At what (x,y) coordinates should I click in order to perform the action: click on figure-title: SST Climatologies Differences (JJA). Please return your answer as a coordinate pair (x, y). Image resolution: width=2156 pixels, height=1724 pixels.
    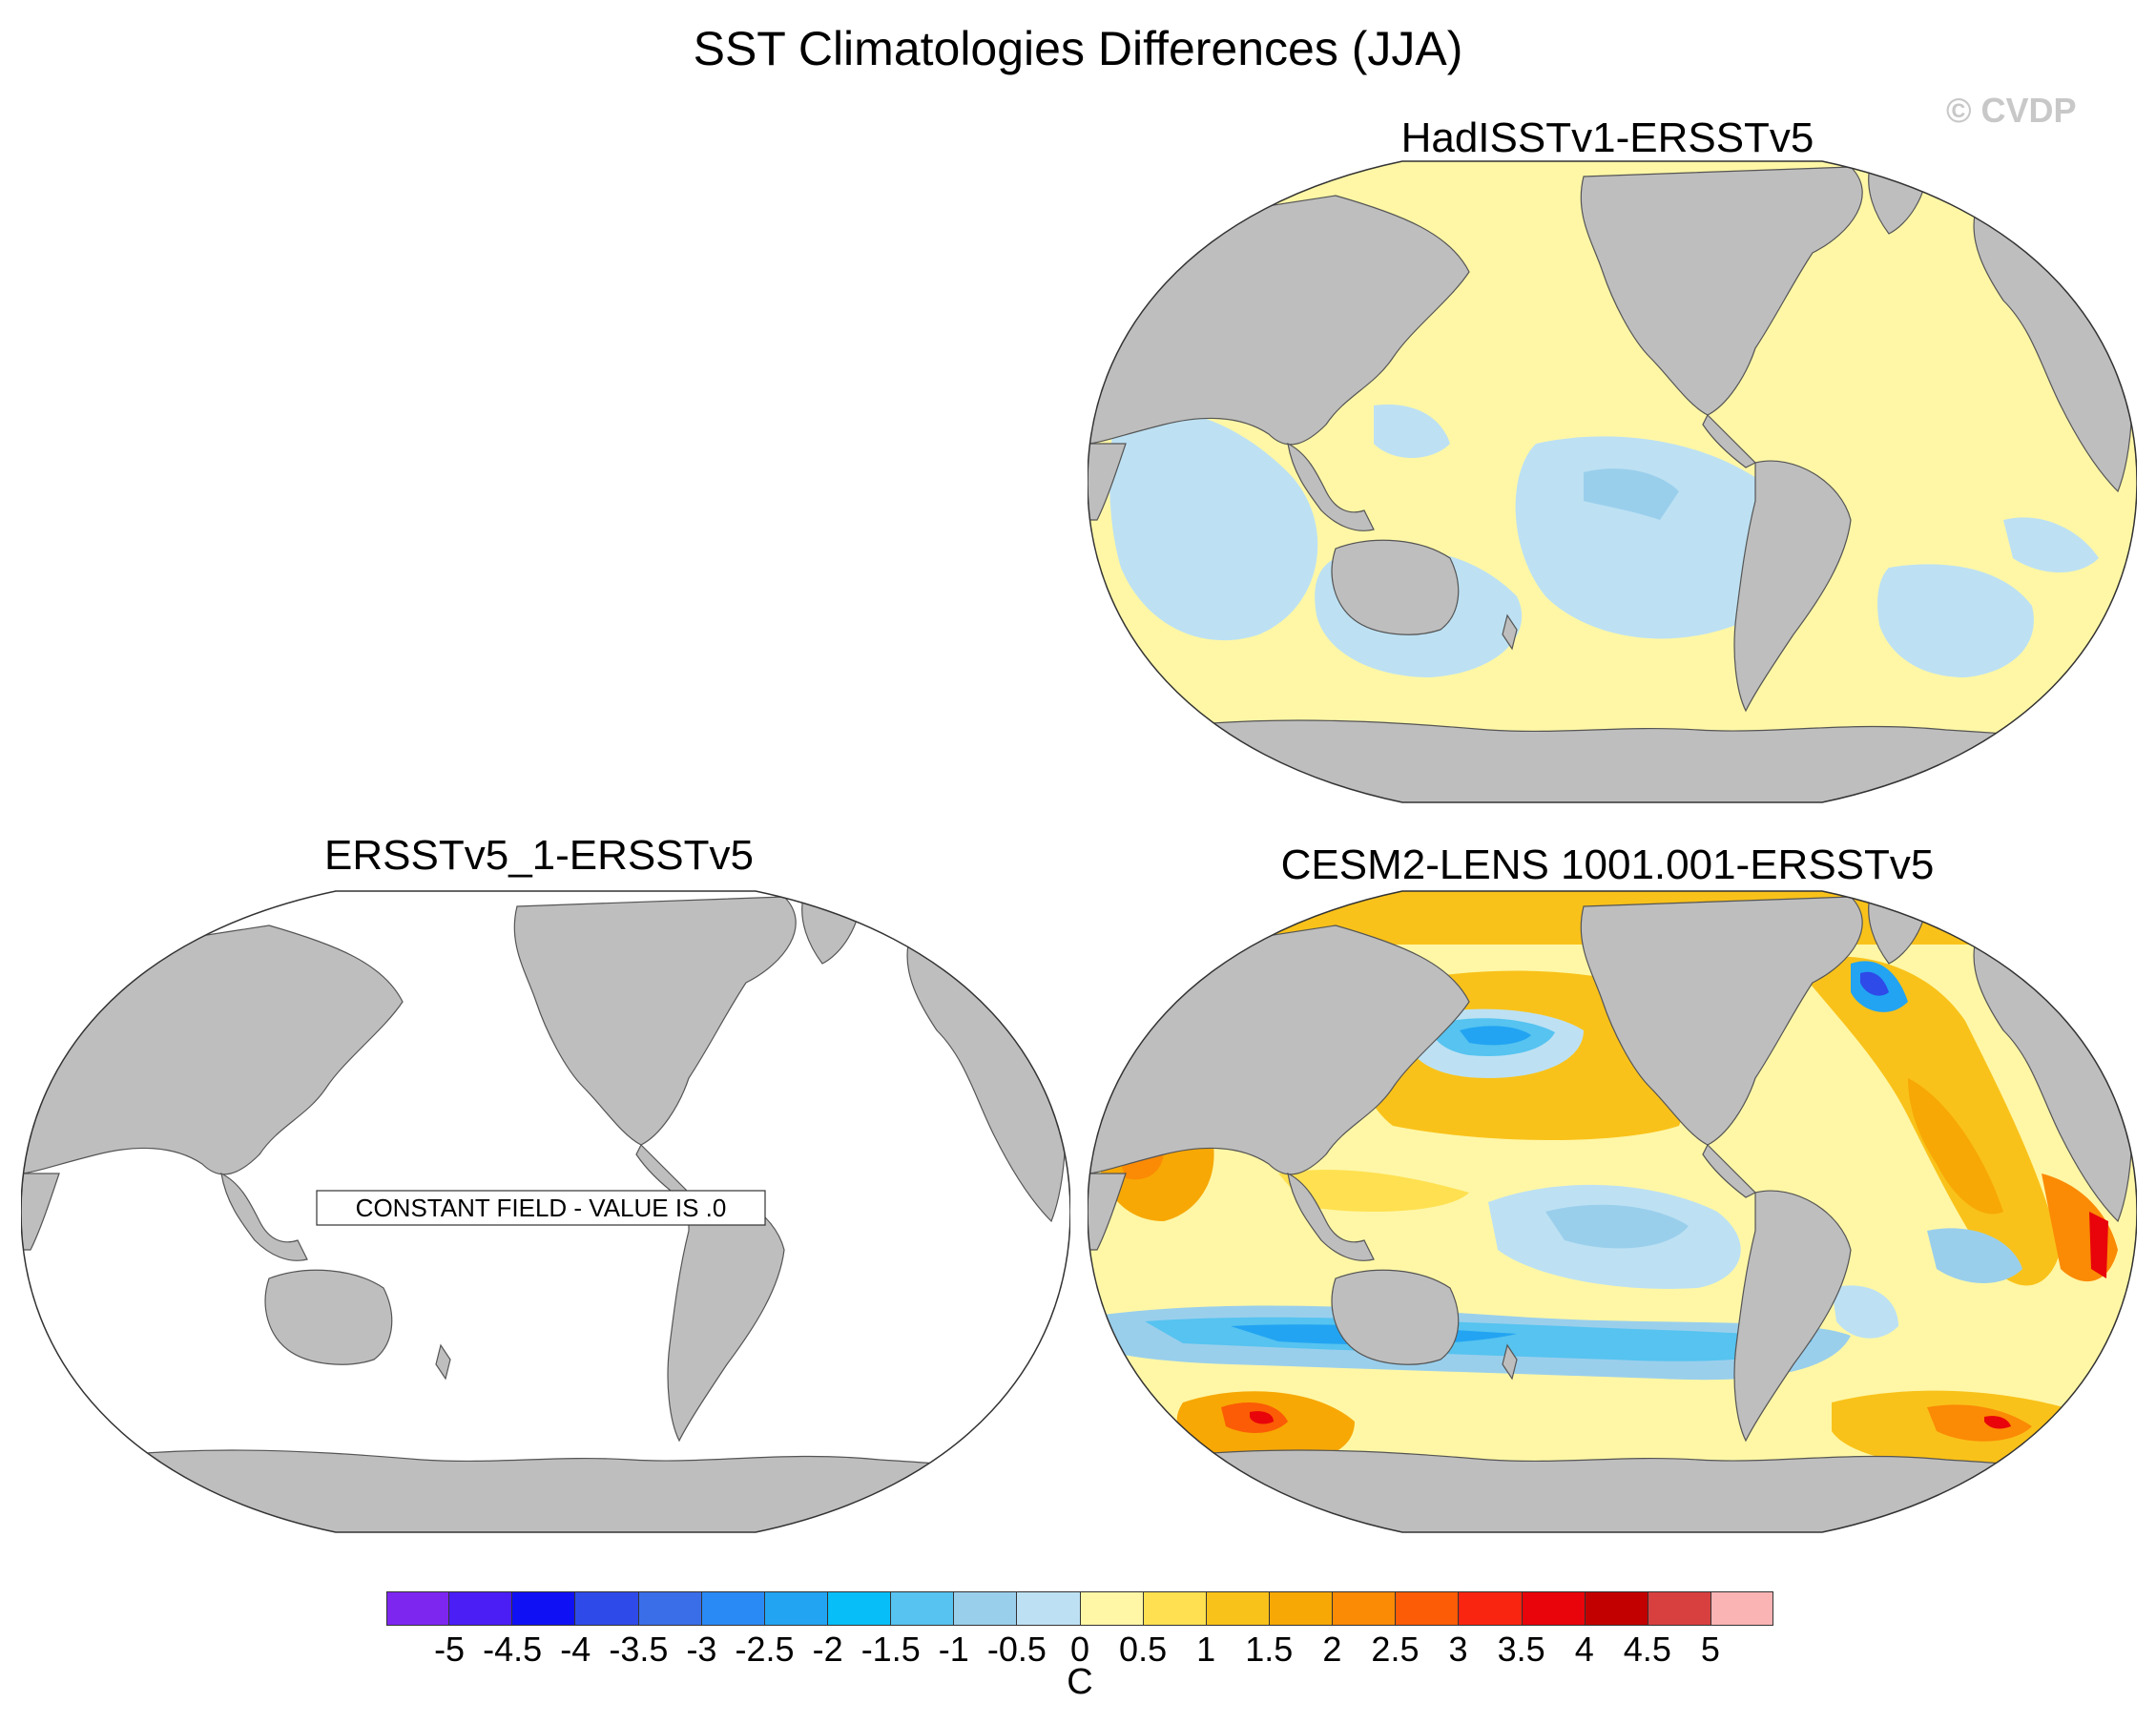
    Looking at the image, I should click on (1078, 49).